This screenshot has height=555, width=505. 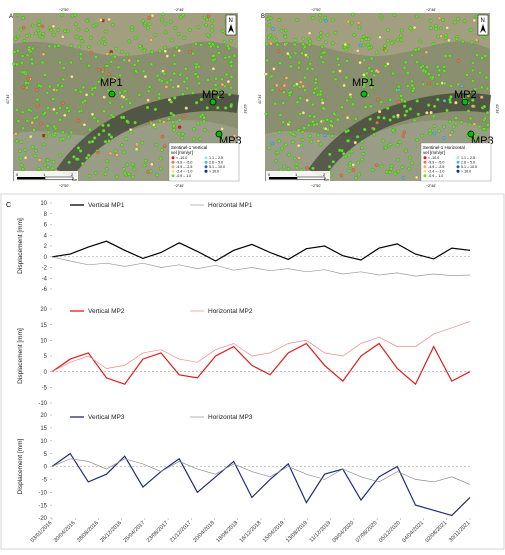 I want to click on north-label-a: N, so click(x=231, y=21).